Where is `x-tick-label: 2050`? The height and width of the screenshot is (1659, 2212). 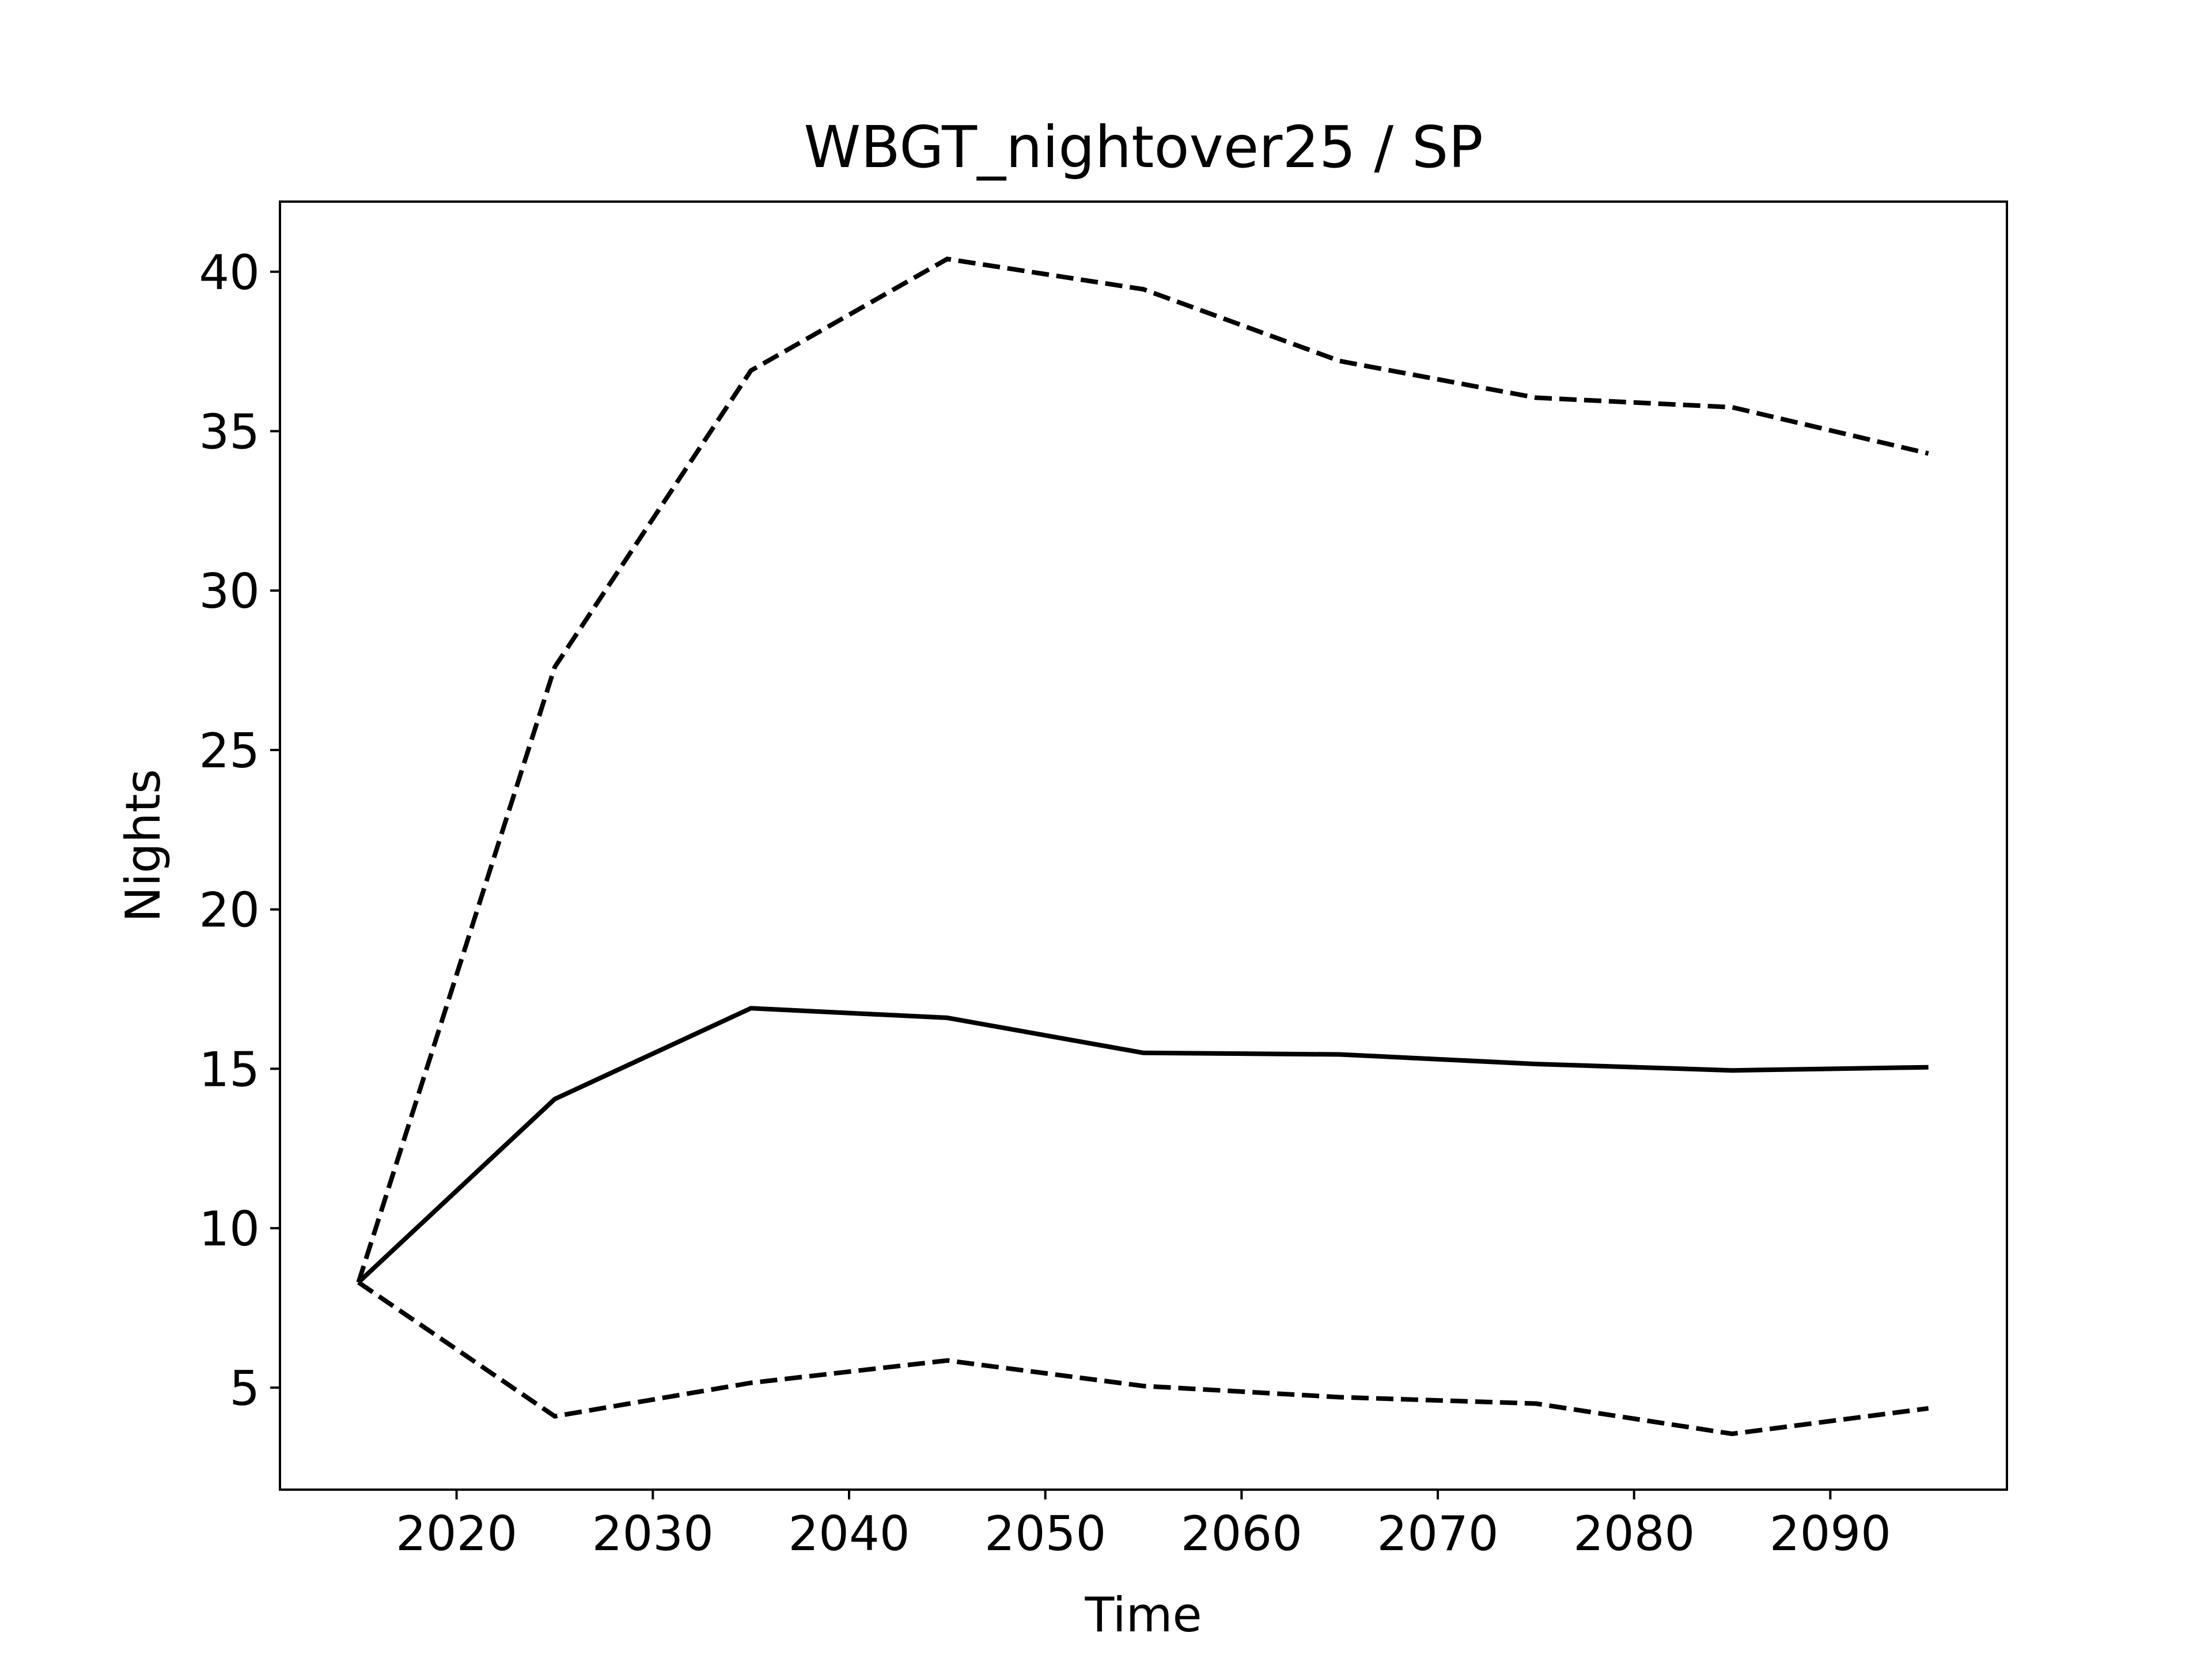
x-tick-label: 2050 is located at coordinates (1045, 1534).